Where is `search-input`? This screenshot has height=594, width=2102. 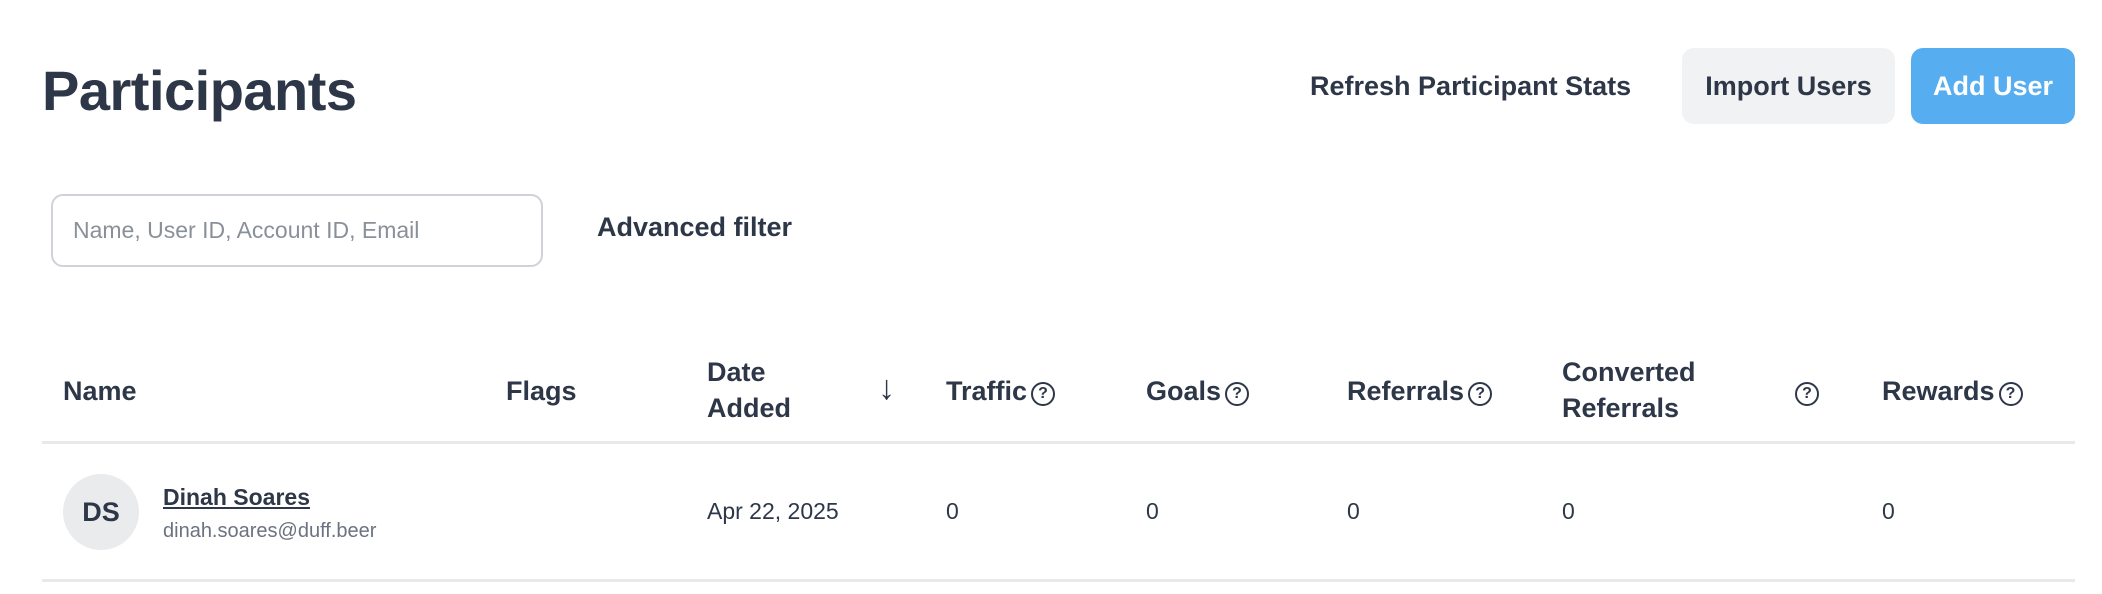
search-input is located at coordinates (297, 230).